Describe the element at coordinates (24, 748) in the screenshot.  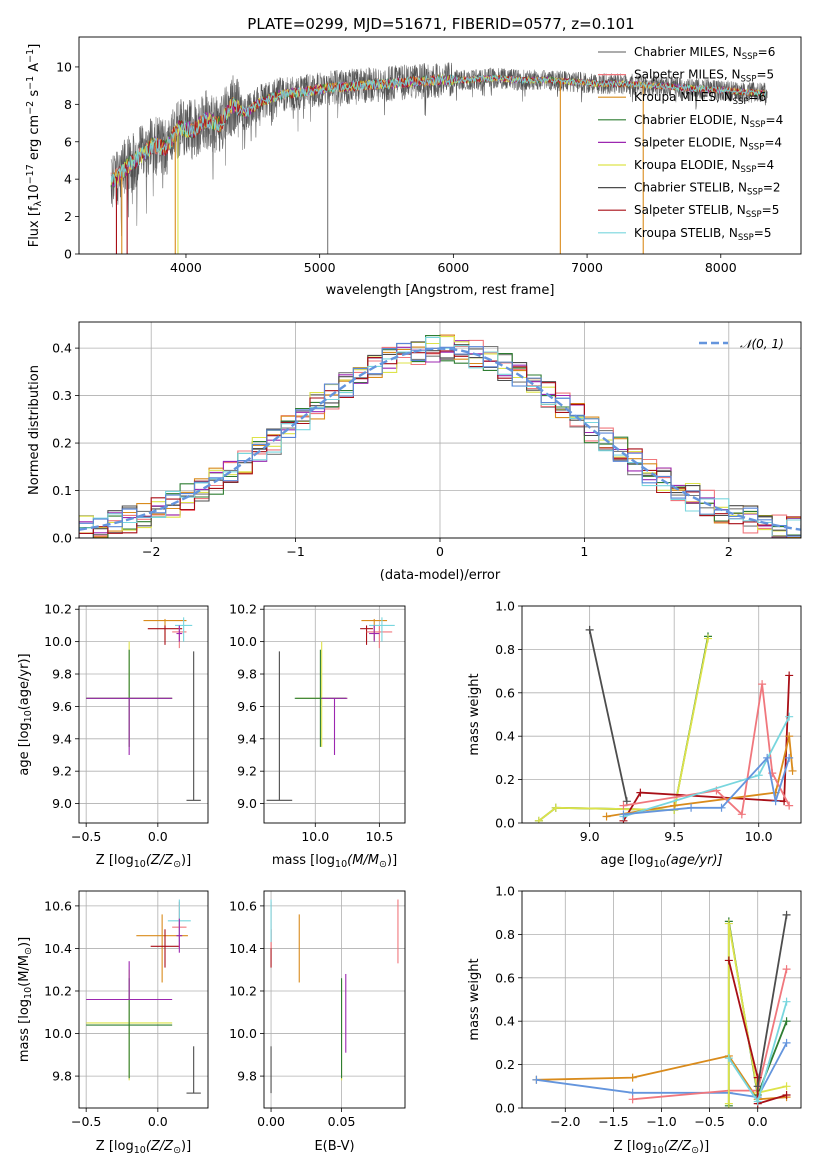
I see `y-axis-label-part: age [log` at that location.